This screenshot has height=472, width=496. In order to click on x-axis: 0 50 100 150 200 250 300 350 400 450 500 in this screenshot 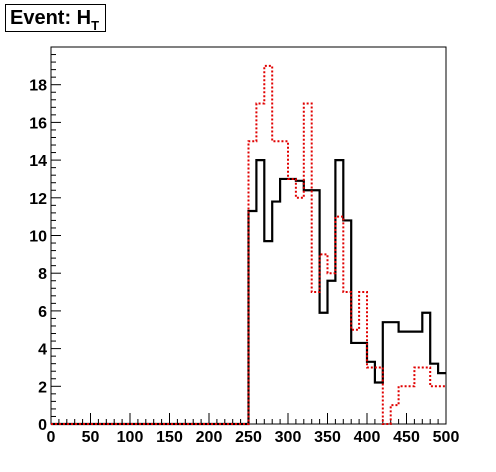, I will do `click(253, 429)`.